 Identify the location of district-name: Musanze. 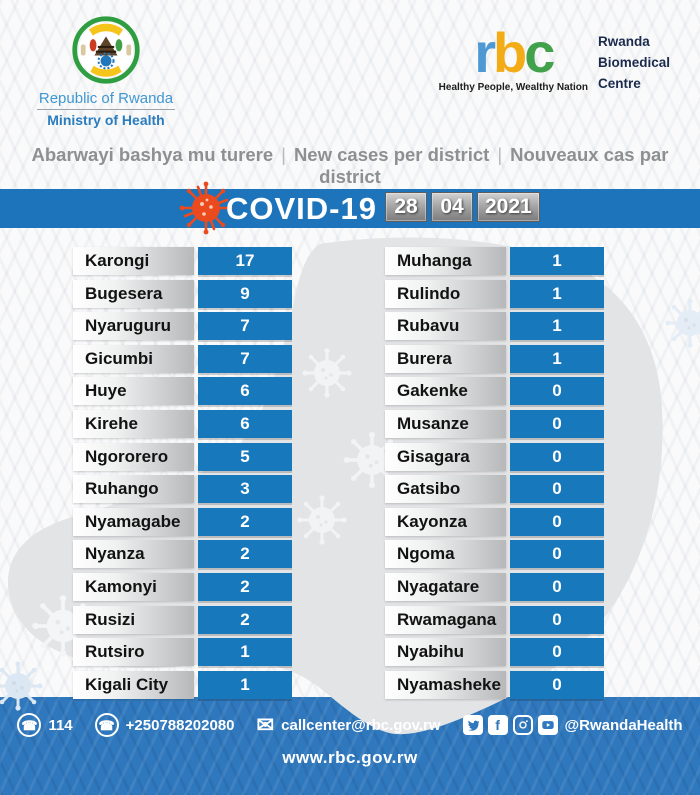
(445, 423).